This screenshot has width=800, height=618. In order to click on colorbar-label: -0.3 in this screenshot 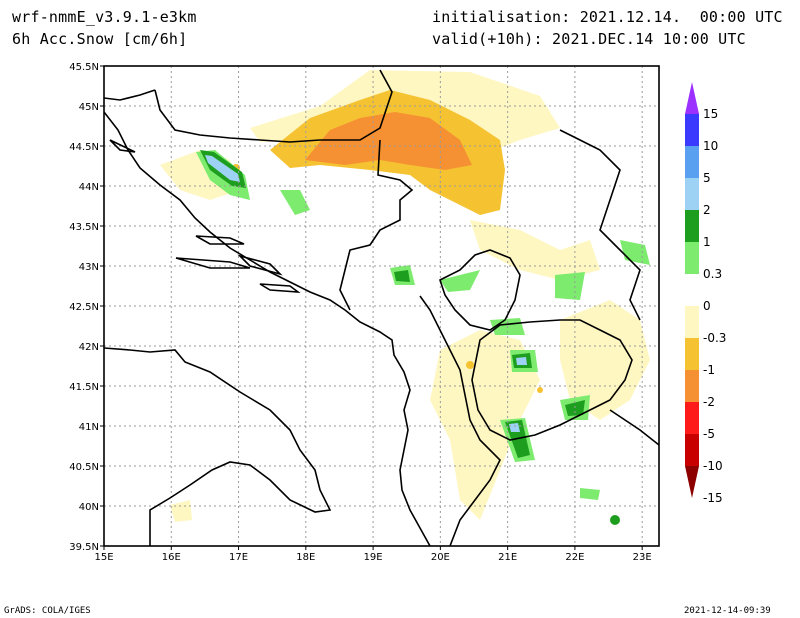, I will do `click(714, 338)`.